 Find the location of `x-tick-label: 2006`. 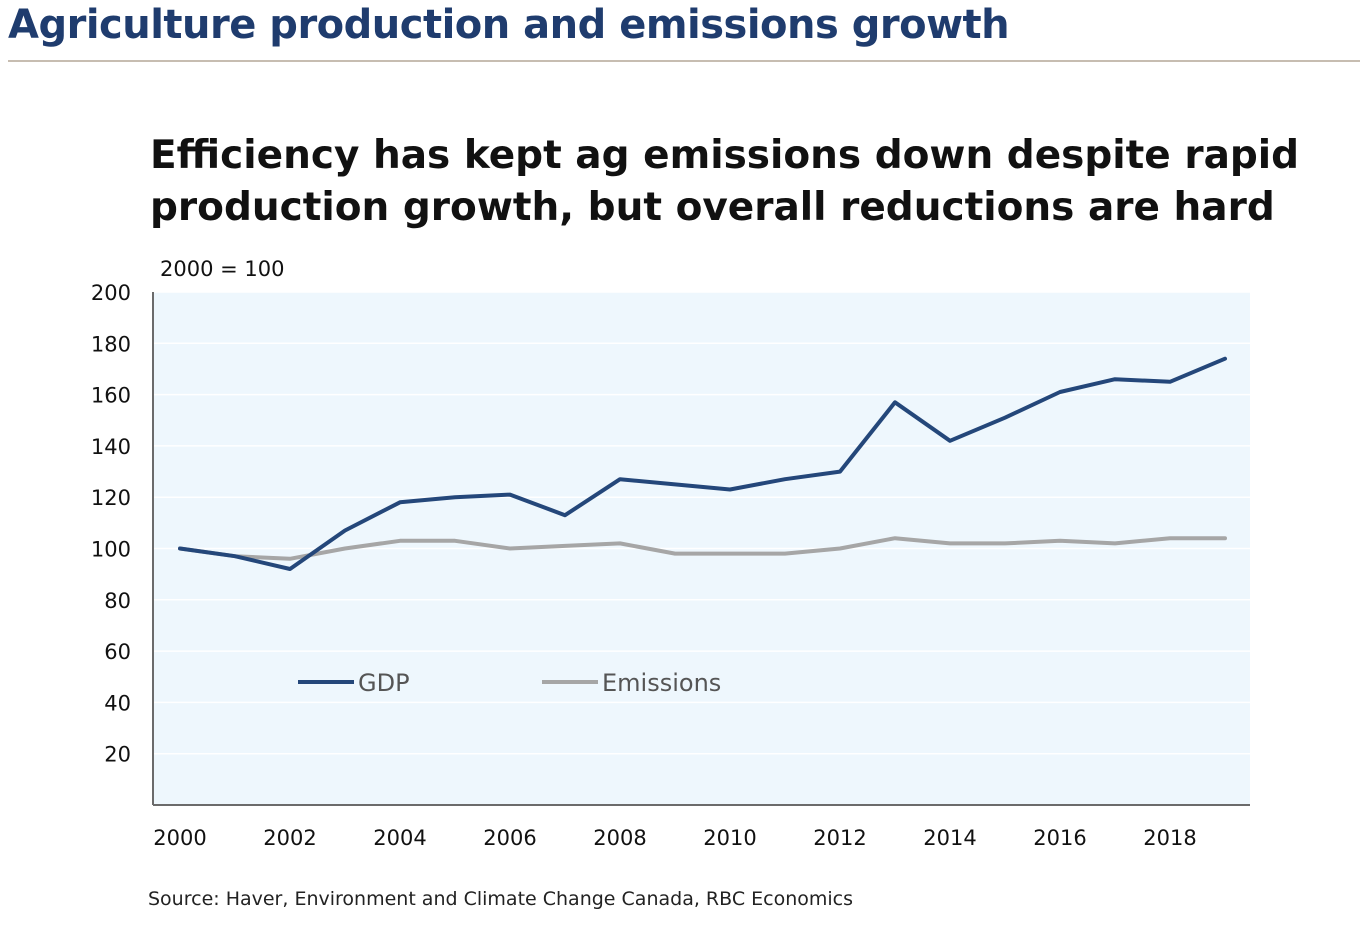

x-tick-label: 2006 is located at coordinates (509, 838).